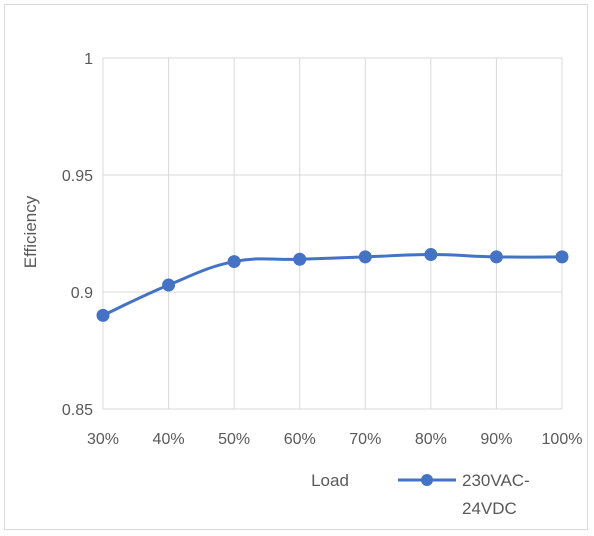 The height and width of the screenshot is (536, 594). What do you see at coordinates (330, 480) in the screenshot?
I see `x-axis-title: Load` at bounding box center [330, 480].